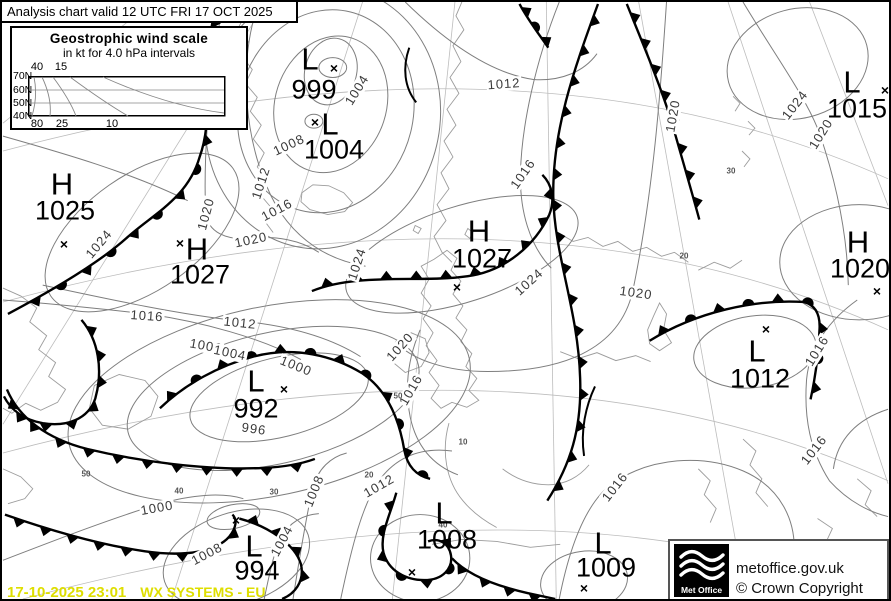 This screenshot has height=601, width=891. Describe the element at coordinates (369, 475) in the screenshot. I see `graticule-label: 20` at that location.